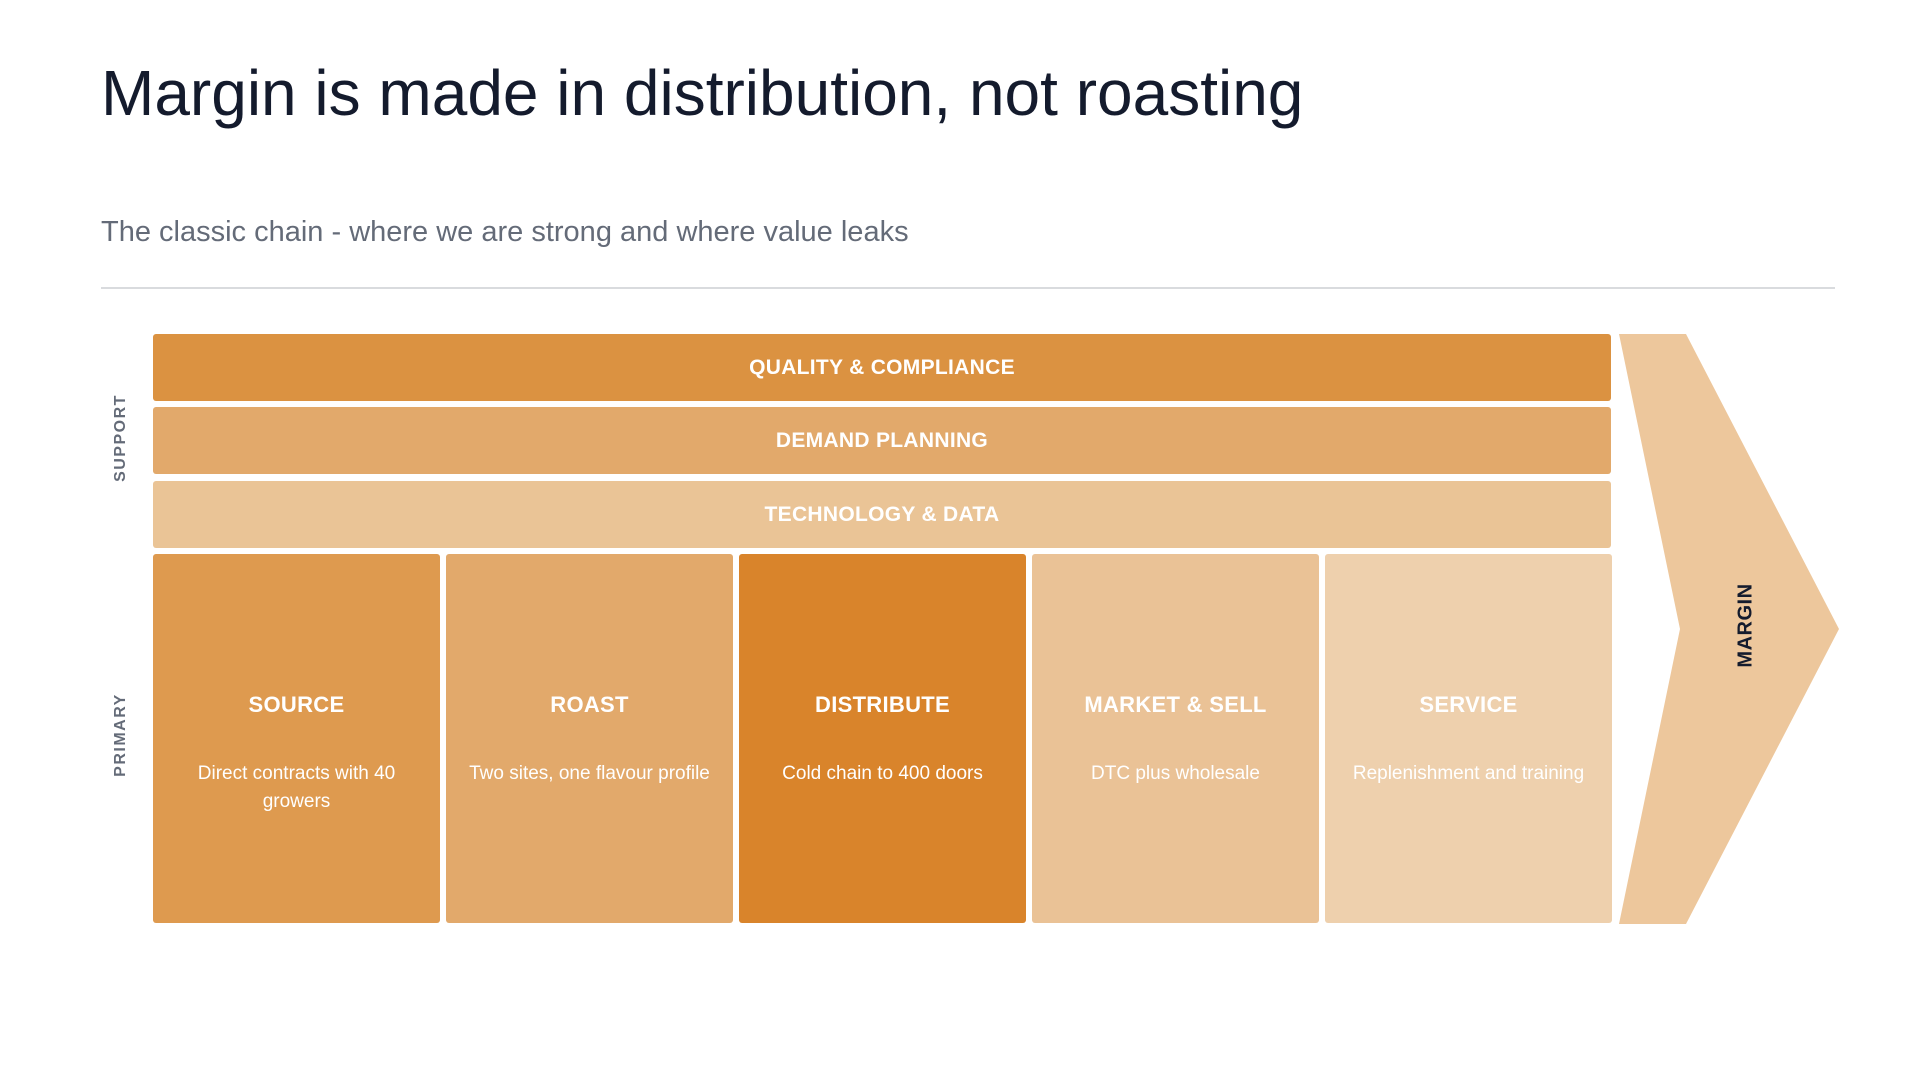 The width and height of the screenshot is (1919, 1080). What do you see at coordinates (589, 738) in the screenshot?
I see `primary-activity-roast: ROAST Two sites, one flavour profile` at bounding box center [589, 738].